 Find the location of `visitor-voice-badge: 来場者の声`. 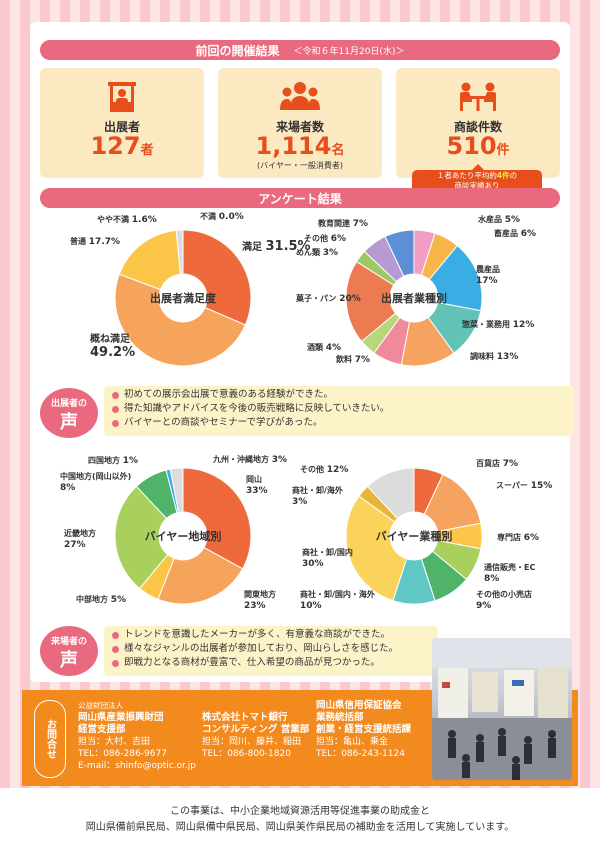

visitor-voice-badge: 来場者の声 is located at coordinates (69, 651).